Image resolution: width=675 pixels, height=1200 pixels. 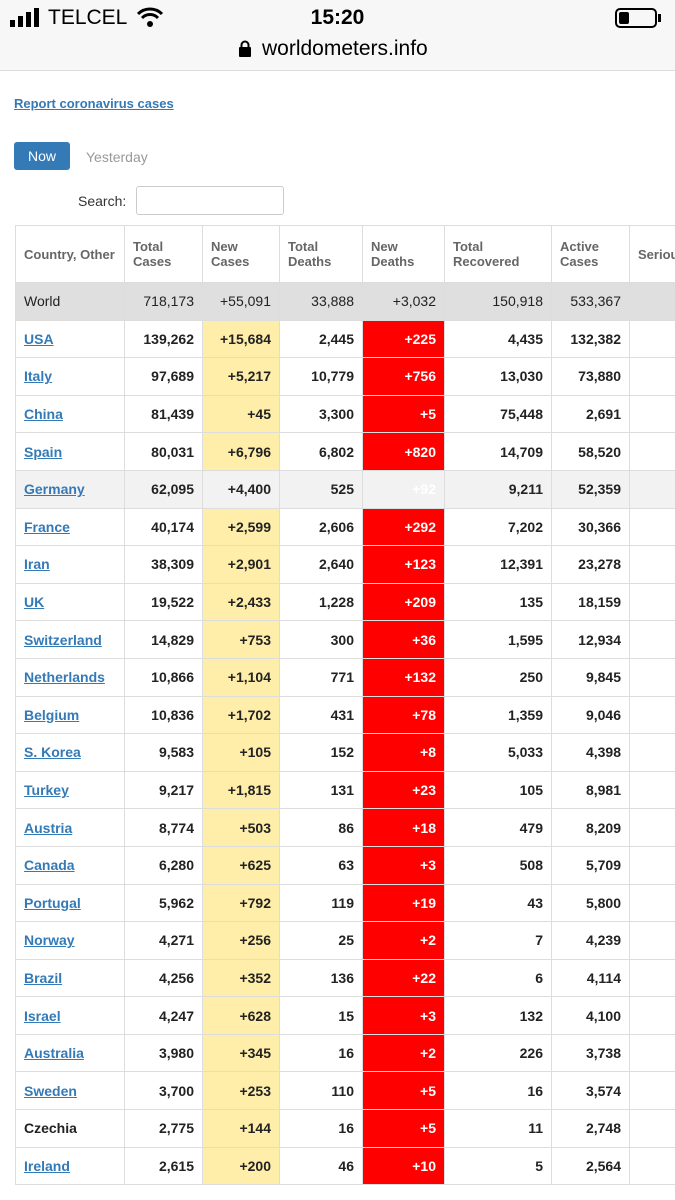 What do you see at coordinates (54, 1053) in the screenshot?
I see `country-link: Australia` at bounding box center [54, 1053].